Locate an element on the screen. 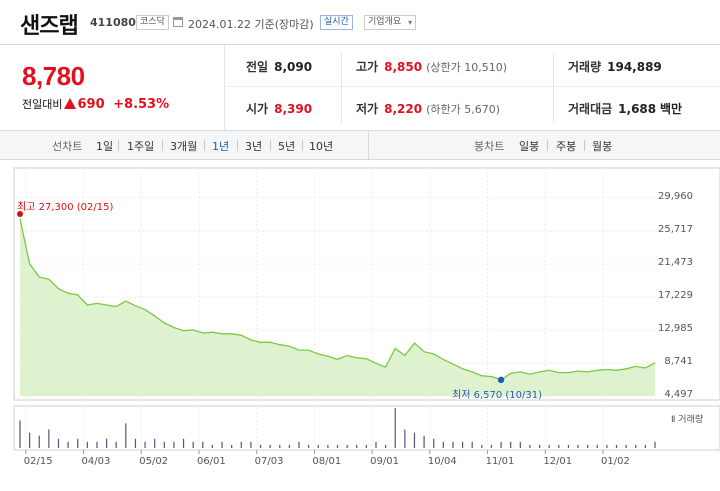 Image resolution: width=720 pixels, height=491 pixels. stat-upper-limit: (상한가 10,510) is located at coordinates (467, 67).